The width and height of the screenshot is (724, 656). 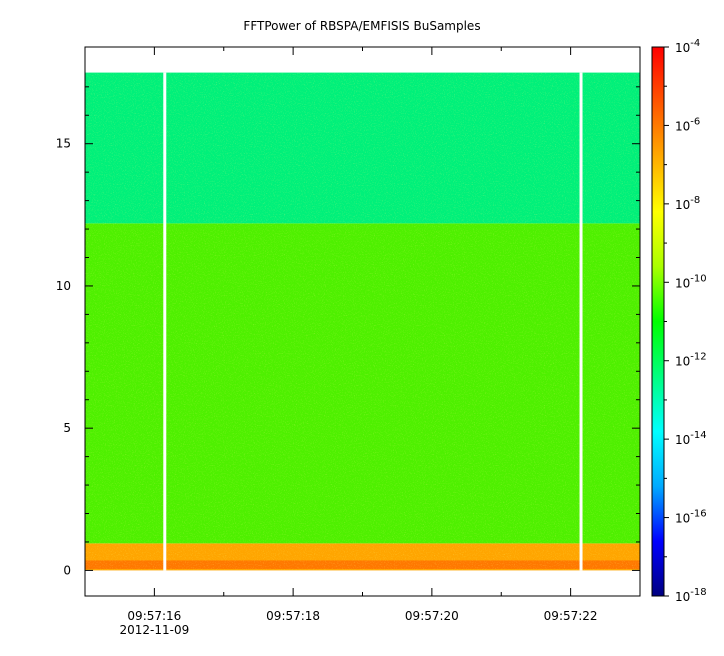 What do you see at coordinates (691, 438) in the screenshot?
I see `colorbar-tick-label: 10⁻¹⁴` at bounding box center [691, 438].